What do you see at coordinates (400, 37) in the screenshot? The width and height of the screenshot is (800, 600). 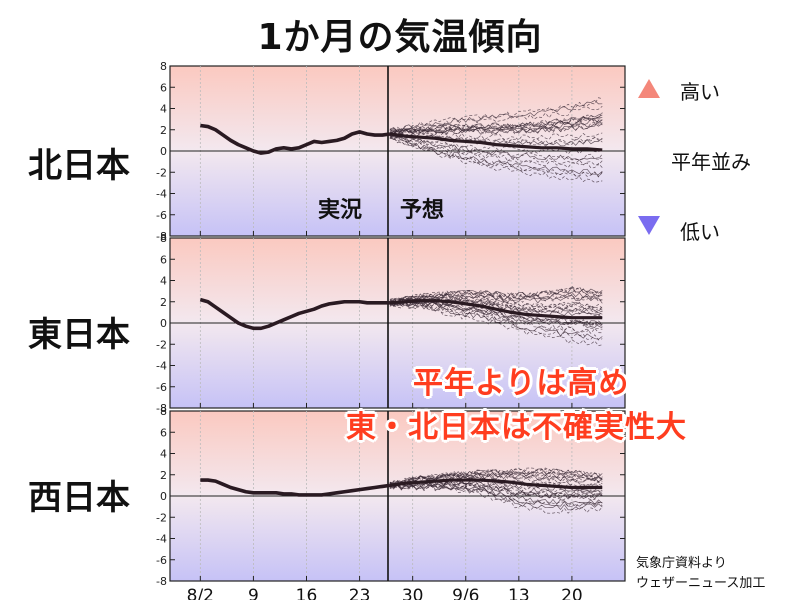 I see `page-title: 1か月の気温傾向` at bounding box center [400, 37].